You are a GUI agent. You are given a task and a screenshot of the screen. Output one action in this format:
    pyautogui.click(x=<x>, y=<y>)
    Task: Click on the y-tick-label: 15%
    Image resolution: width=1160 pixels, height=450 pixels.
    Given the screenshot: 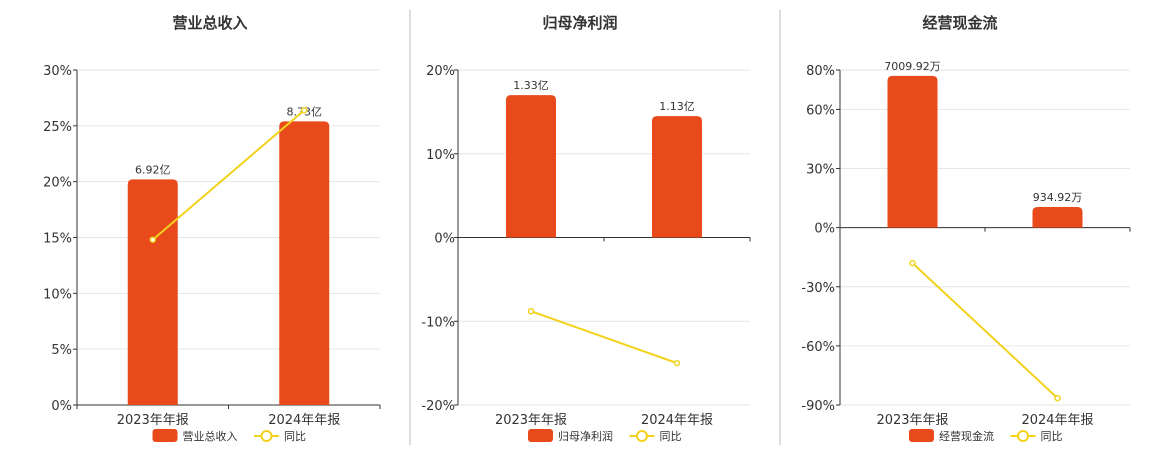 What is the action you would take?
    pyautogui.click(x=57, y=239)
    